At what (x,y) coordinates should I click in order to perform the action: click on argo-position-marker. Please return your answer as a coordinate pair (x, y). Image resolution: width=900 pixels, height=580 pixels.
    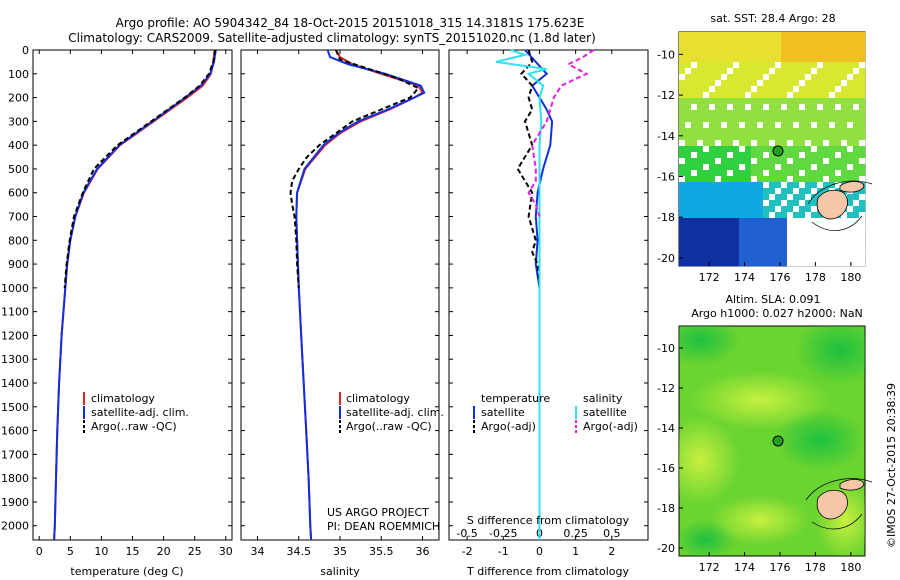
    Looking at the image, I should click on (778, 151).